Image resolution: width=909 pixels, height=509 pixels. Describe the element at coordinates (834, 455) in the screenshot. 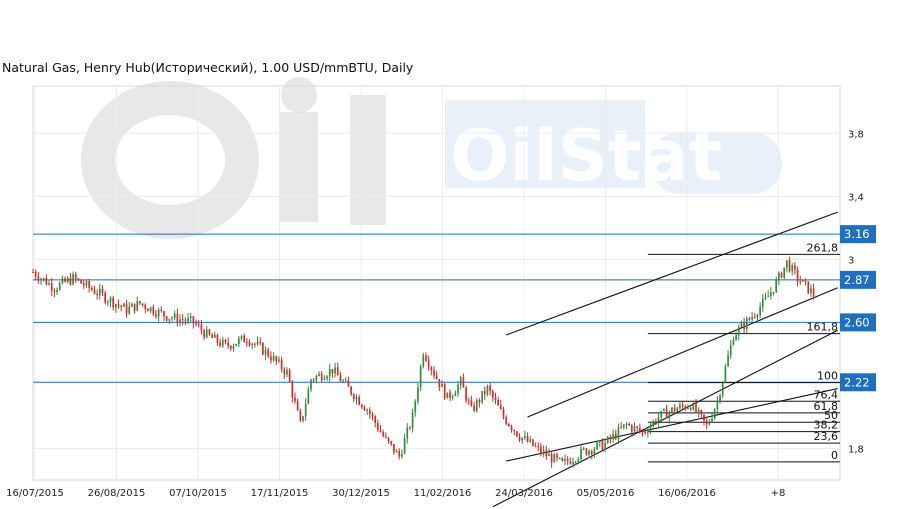

I see `fib-level-label: 0` at that location.